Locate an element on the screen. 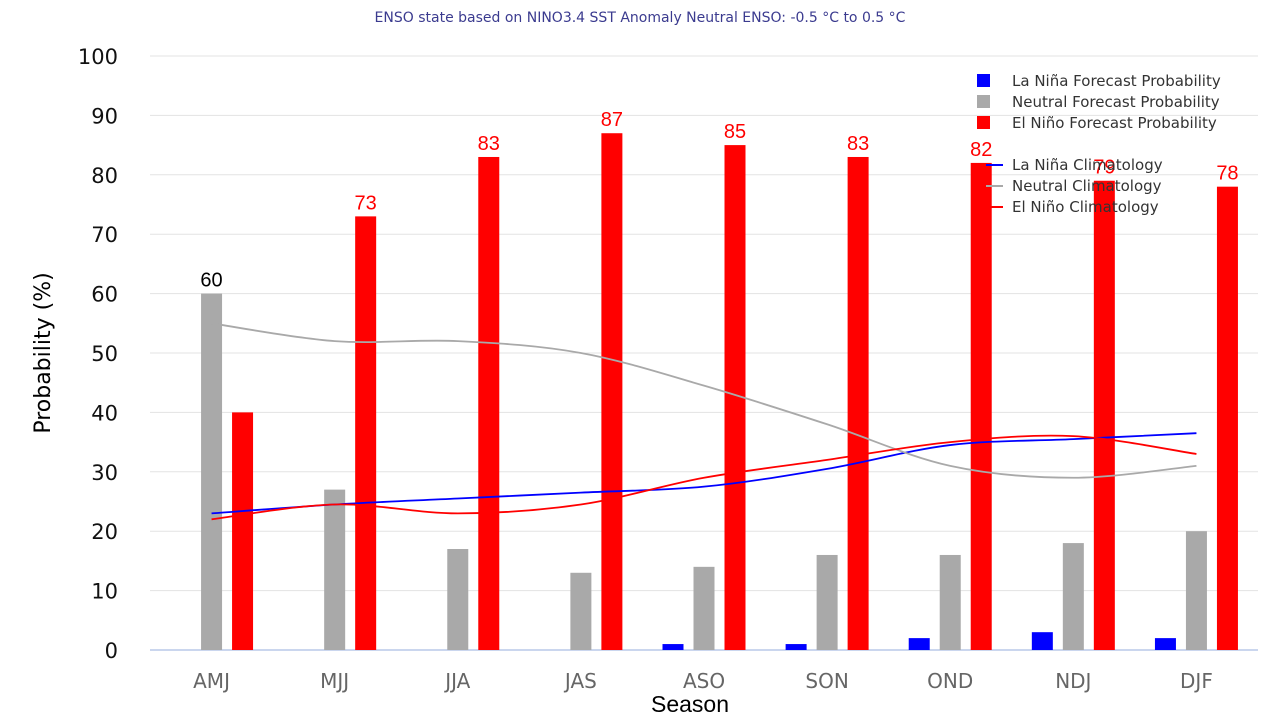 Image resolution: width=1280 pixels, height=720 pixels. y-axis-ticks: 0 10 20 30 40 50 60 70 80 90 100 is located at coordinates (98, 354).